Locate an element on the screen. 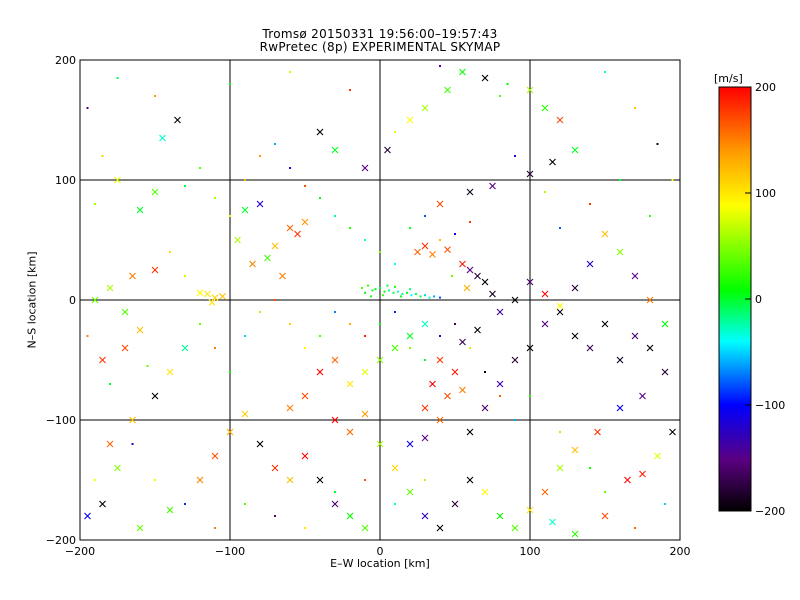  colorbar-unit-label: [m/s] is located at coordinates (728, 78).